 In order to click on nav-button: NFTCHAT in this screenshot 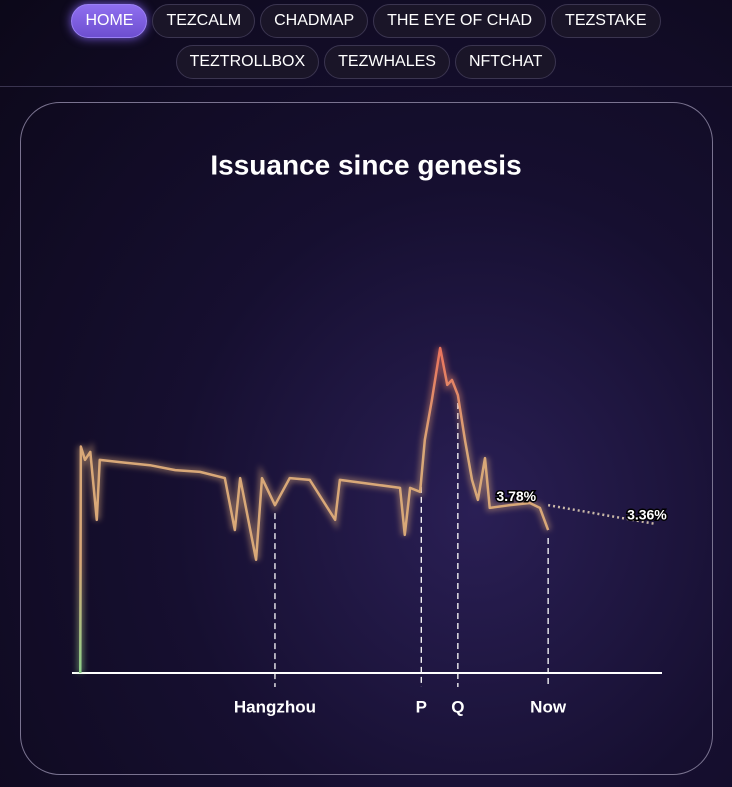, I will do `click(505, 62)`.